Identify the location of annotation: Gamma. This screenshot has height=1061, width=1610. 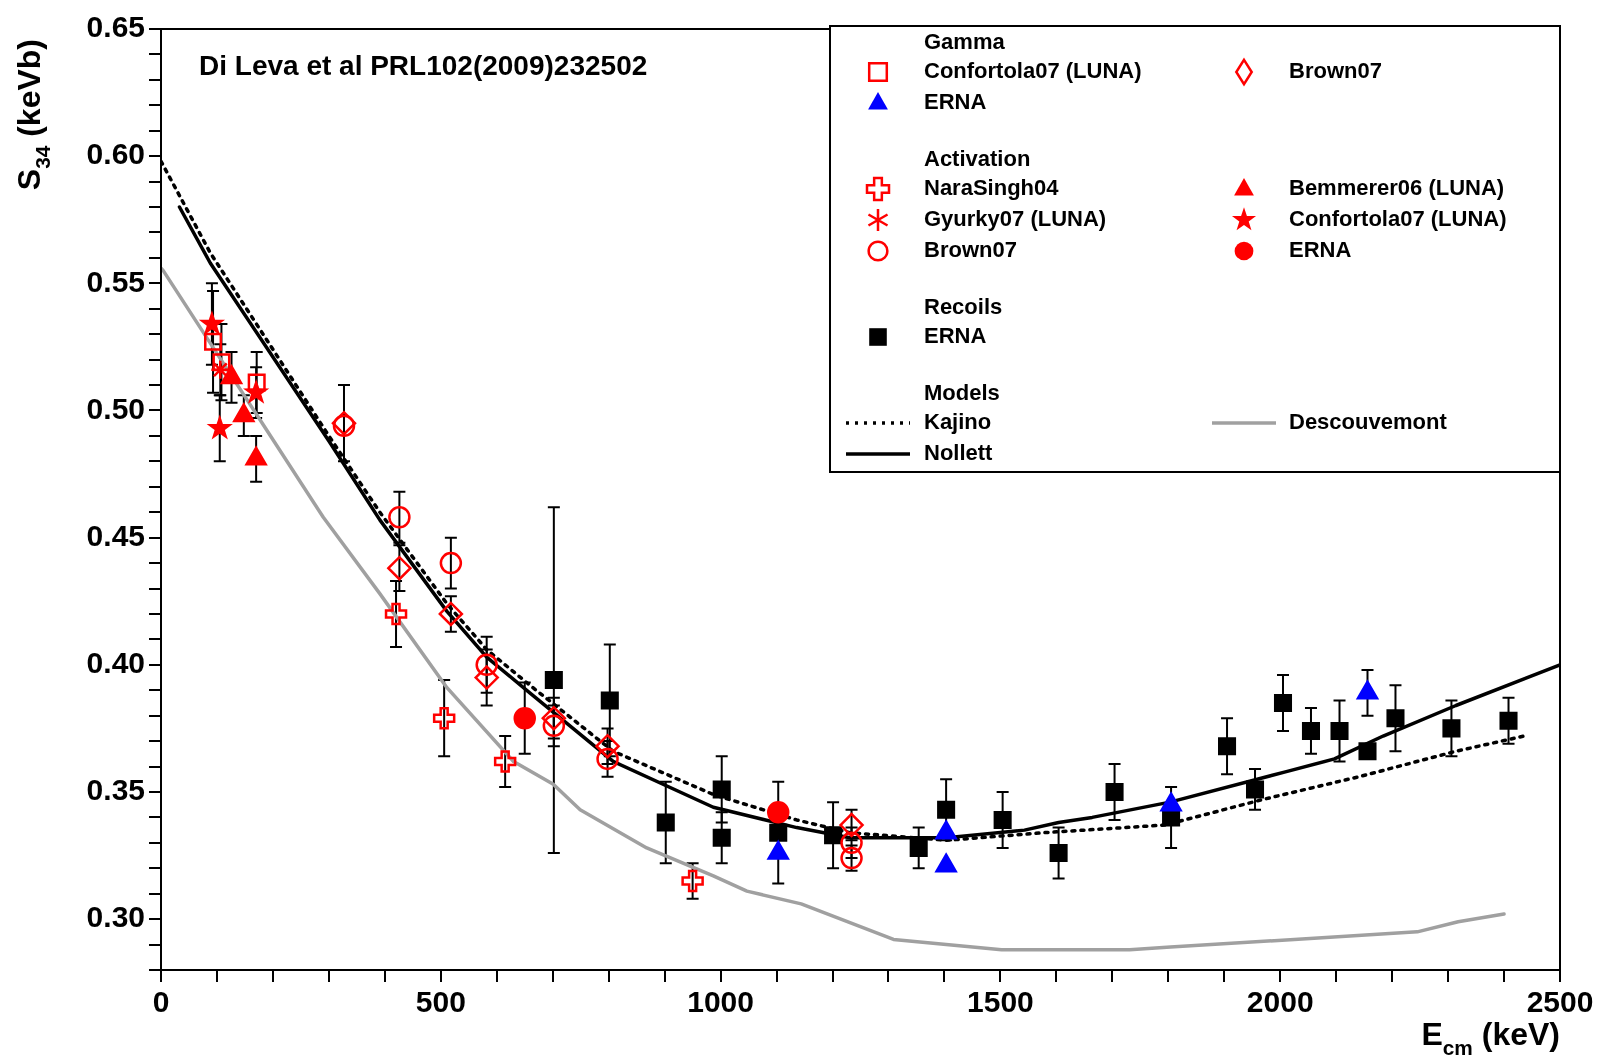
(965, 42).